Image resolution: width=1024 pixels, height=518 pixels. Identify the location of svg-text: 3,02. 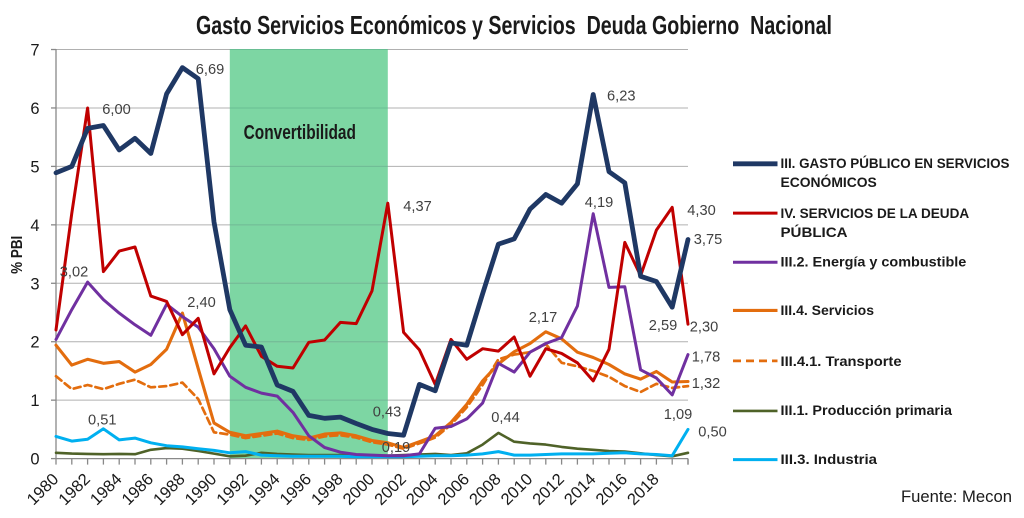
(74, 273).